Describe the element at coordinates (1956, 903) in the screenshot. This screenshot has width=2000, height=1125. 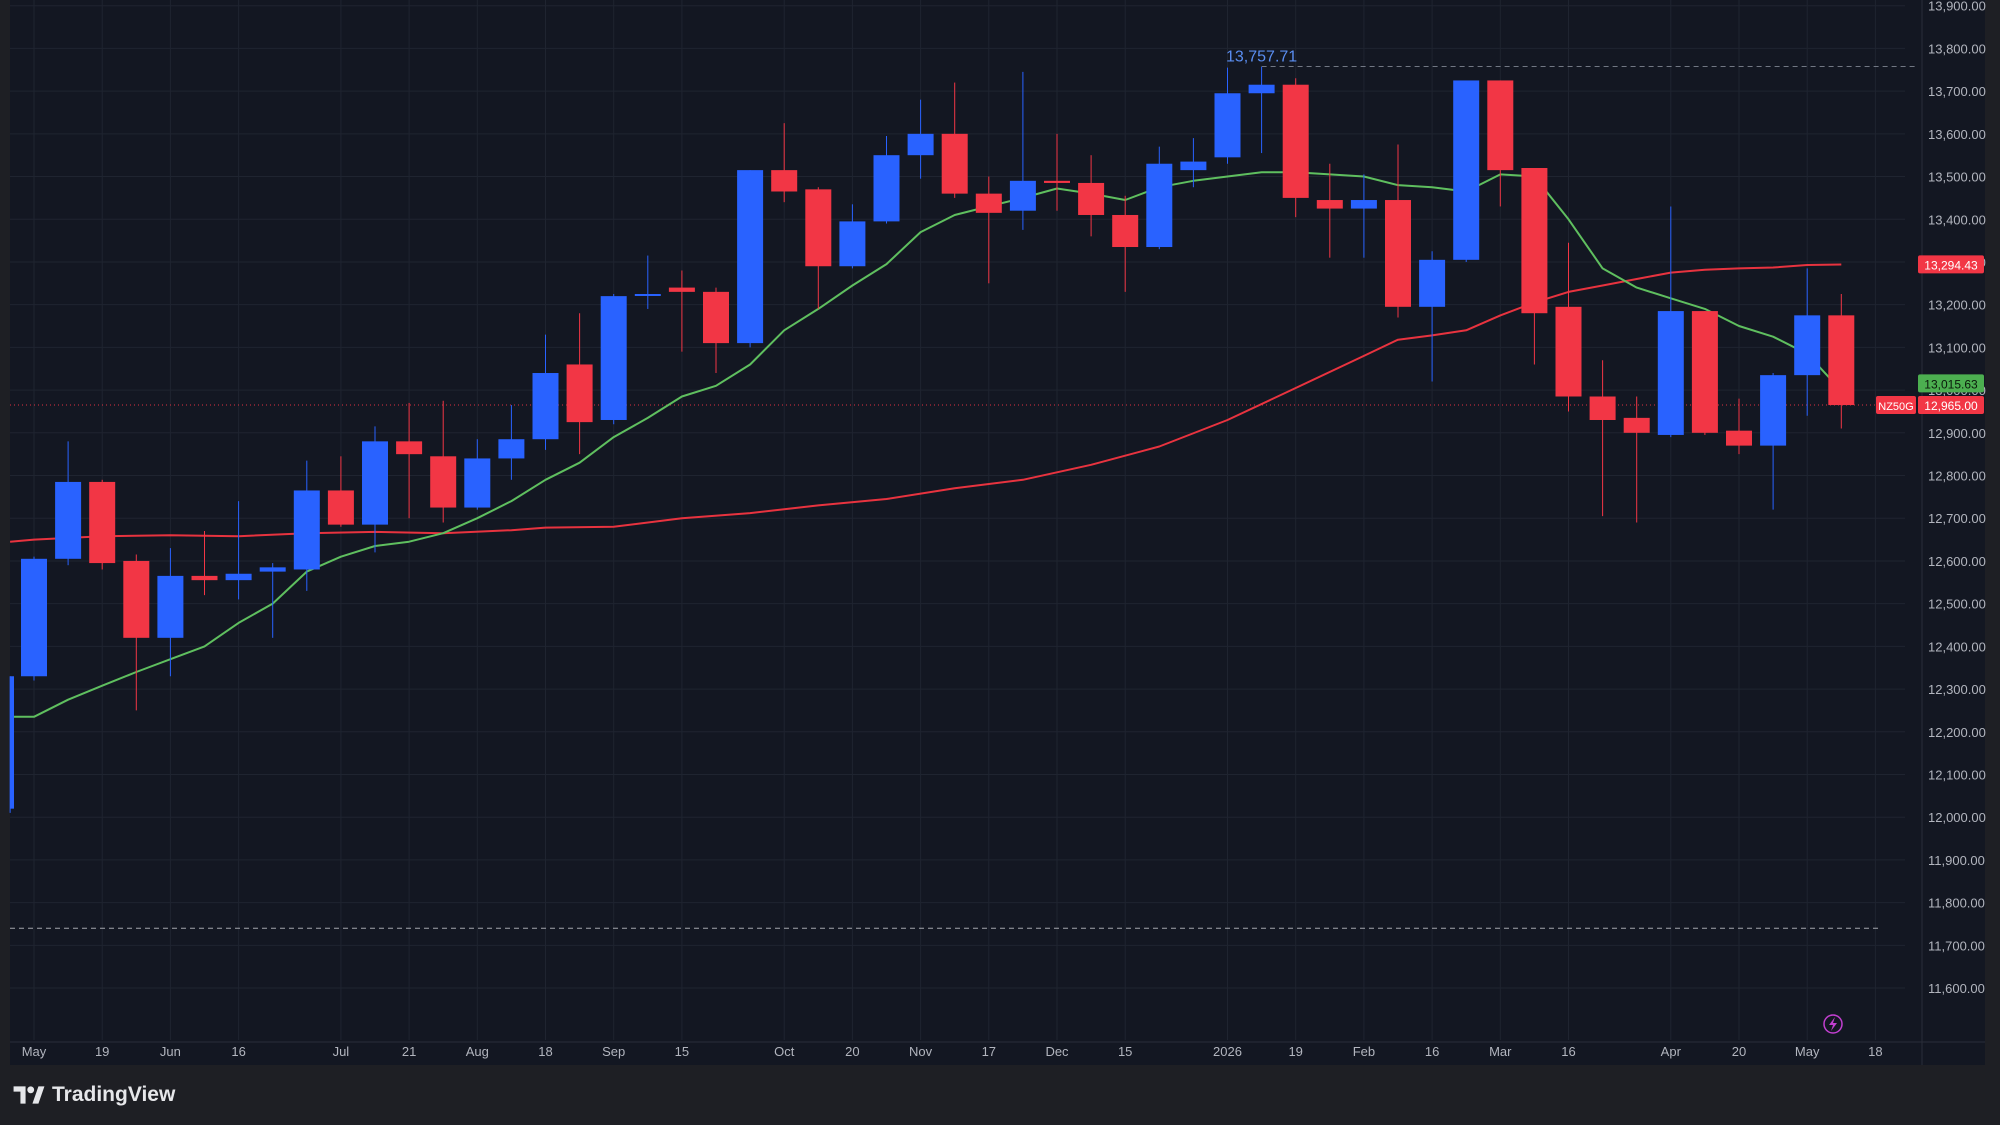
I see `price-axis-tick-label: 11,800.00` at that location.